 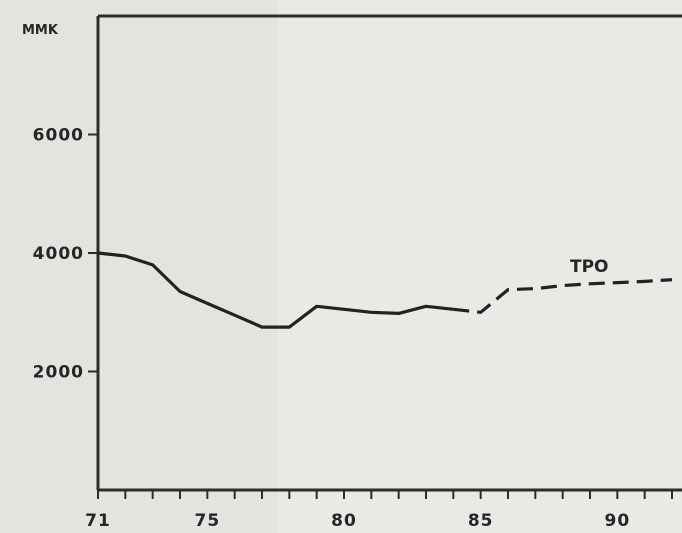 What do you see at coordinates (617, 521) in the screenshot?
I see `x-tick-label-90: 90` at bounding box center [617, 521].